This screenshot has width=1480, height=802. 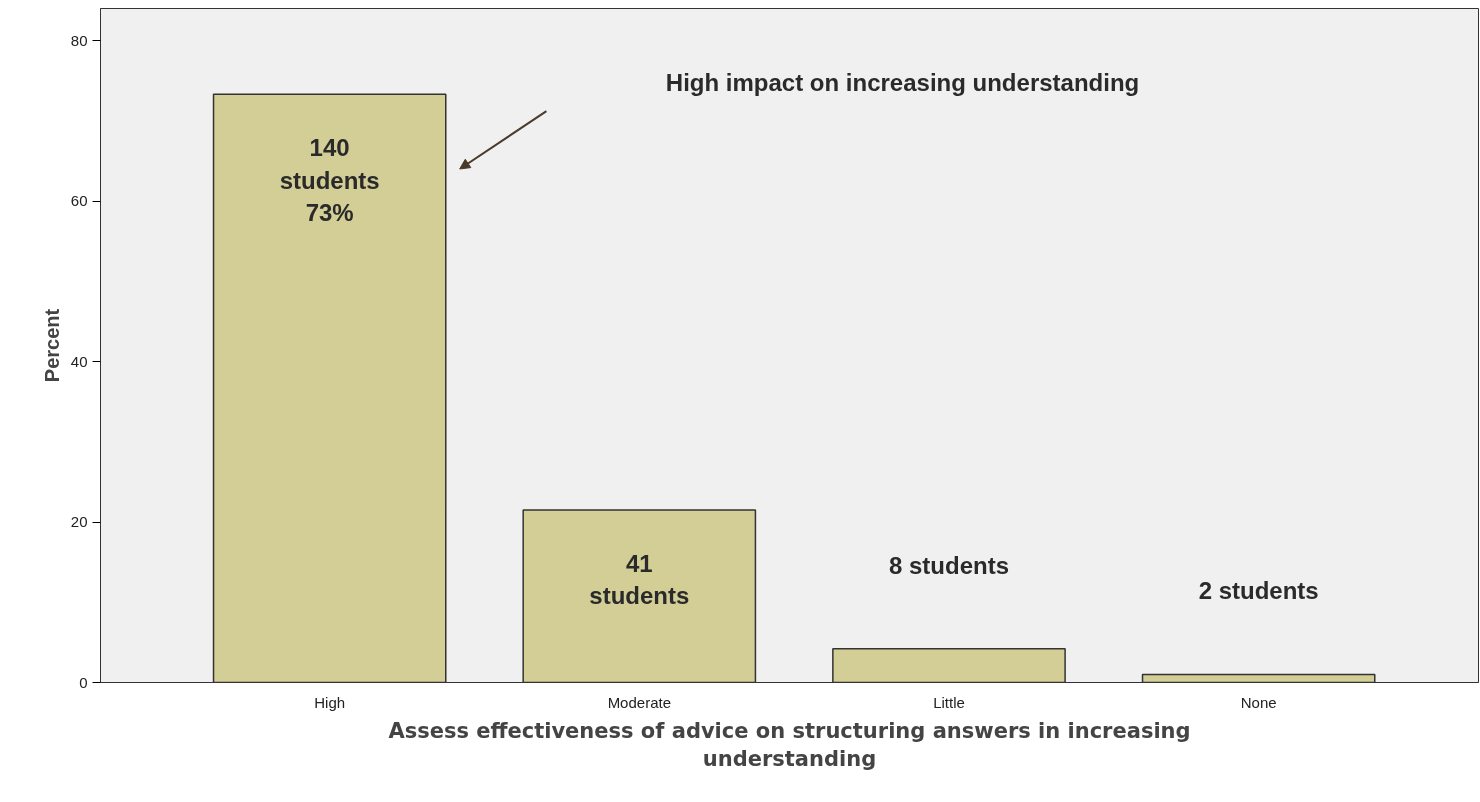 What do you see at coordinates (902, 82) in the screenshot?
I see `annotation: High impact on increasing understanding` at bounding box center [902, 82].